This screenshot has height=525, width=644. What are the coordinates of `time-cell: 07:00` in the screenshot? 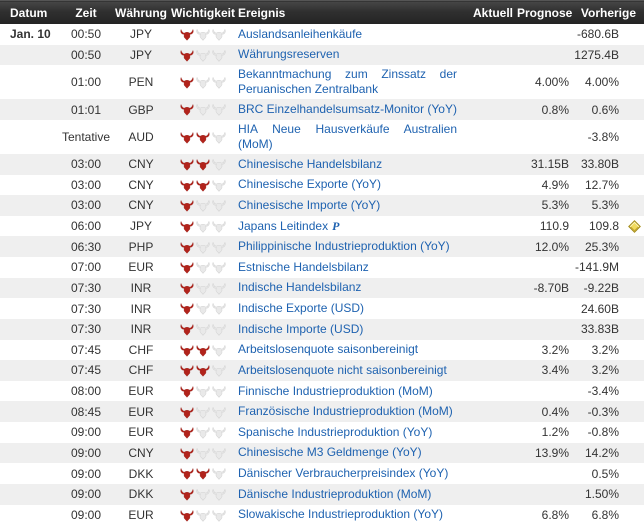 It's located at (86, 267).